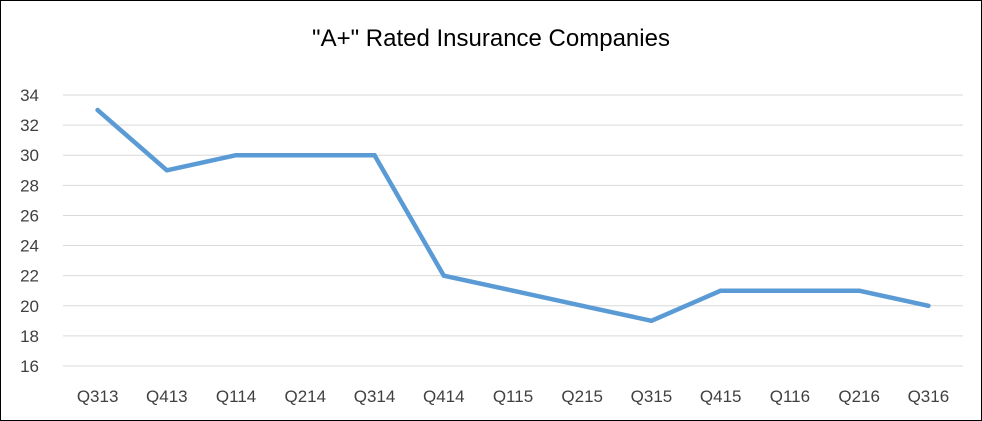 The height and width of the screenshot is (421, 982). Describe the element at coordinates (29, 336) in the screenshot. I see `y-tick-label: 18` at that location.